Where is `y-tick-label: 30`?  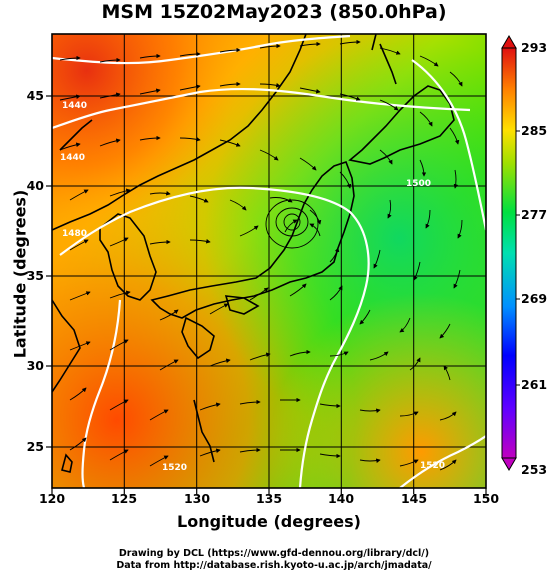
y-tick-label: 30 is located at coordinates (35, 365).